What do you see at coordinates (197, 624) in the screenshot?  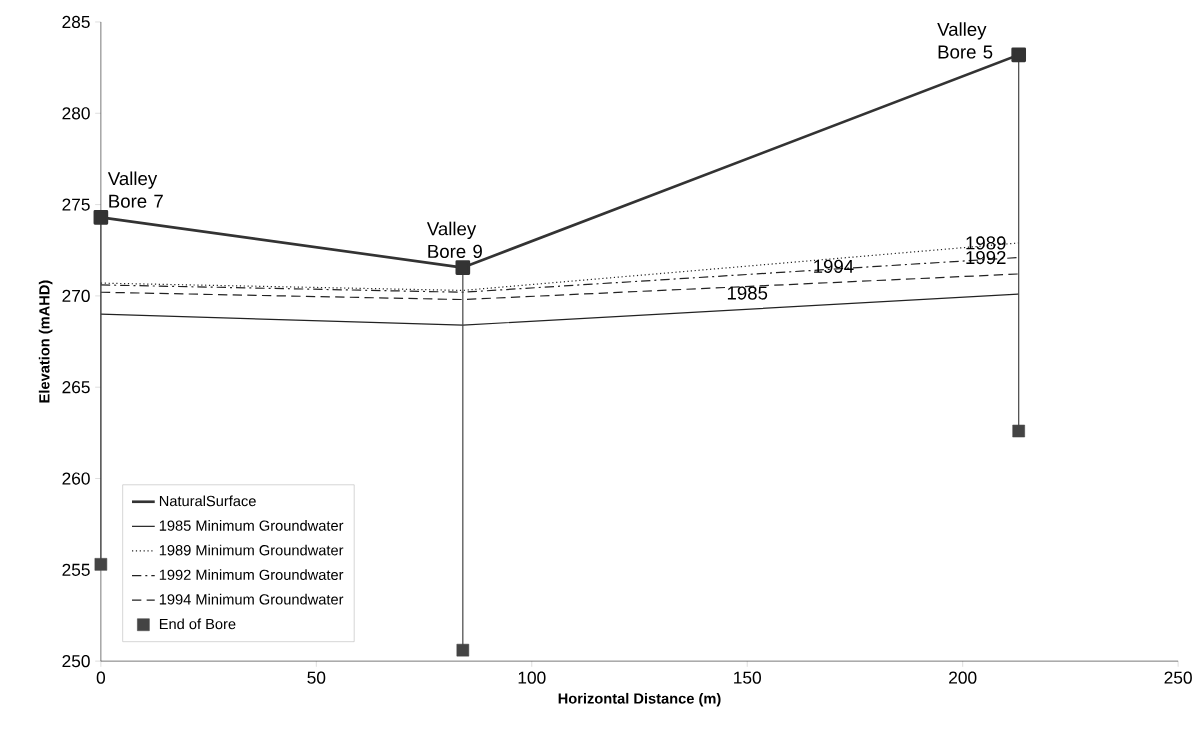 I see `legend-label: End of Bore` at bounding box center [197, 624].